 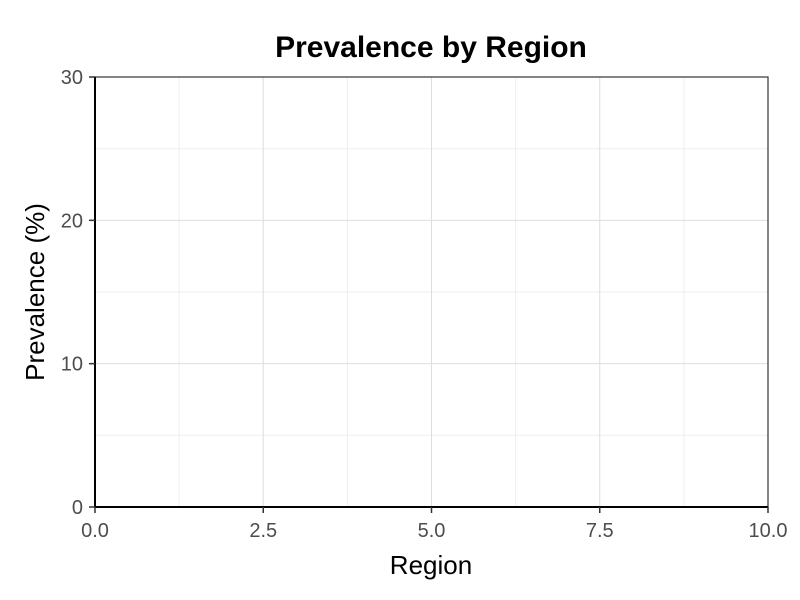 What do you see at coordinates (263, 531) in the screenshot?
I see `x-tick-label: 2.5` at bounding box center [263, 531].